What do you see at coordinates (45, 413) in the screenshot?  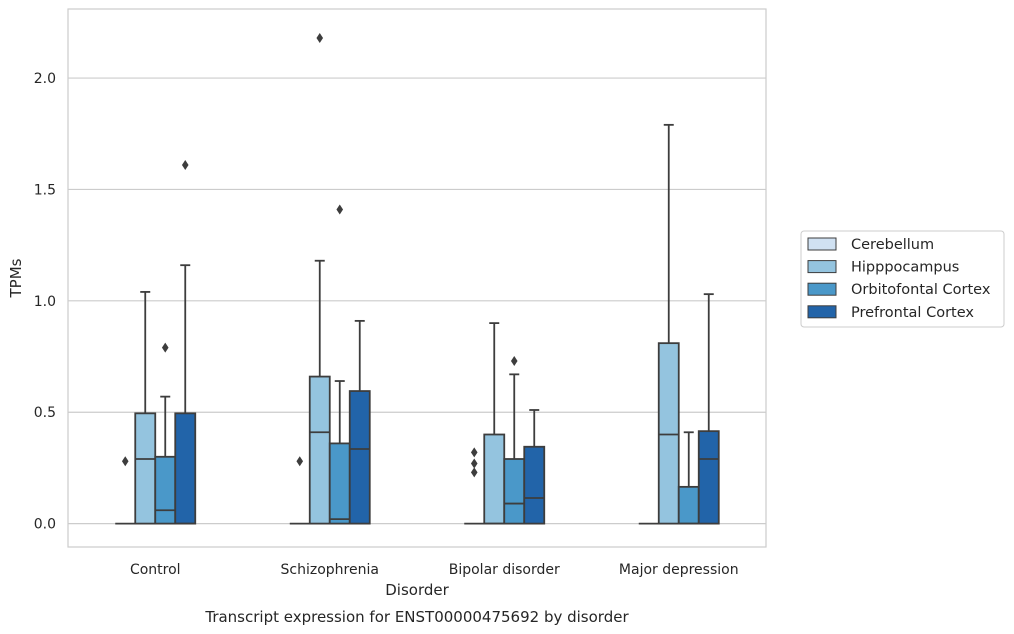 I see `y-tick-label: 0.5` at bounding box center [45, 413].